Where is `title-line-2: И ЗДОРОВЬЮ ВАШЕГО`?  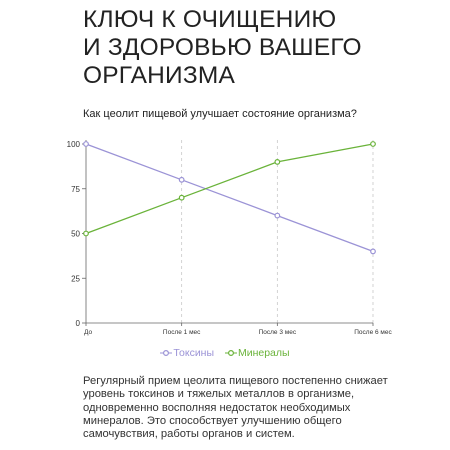 title-line-2: И ЗДОРОВЬЮ ВАШЕГО is located at coordinates (222, 47).